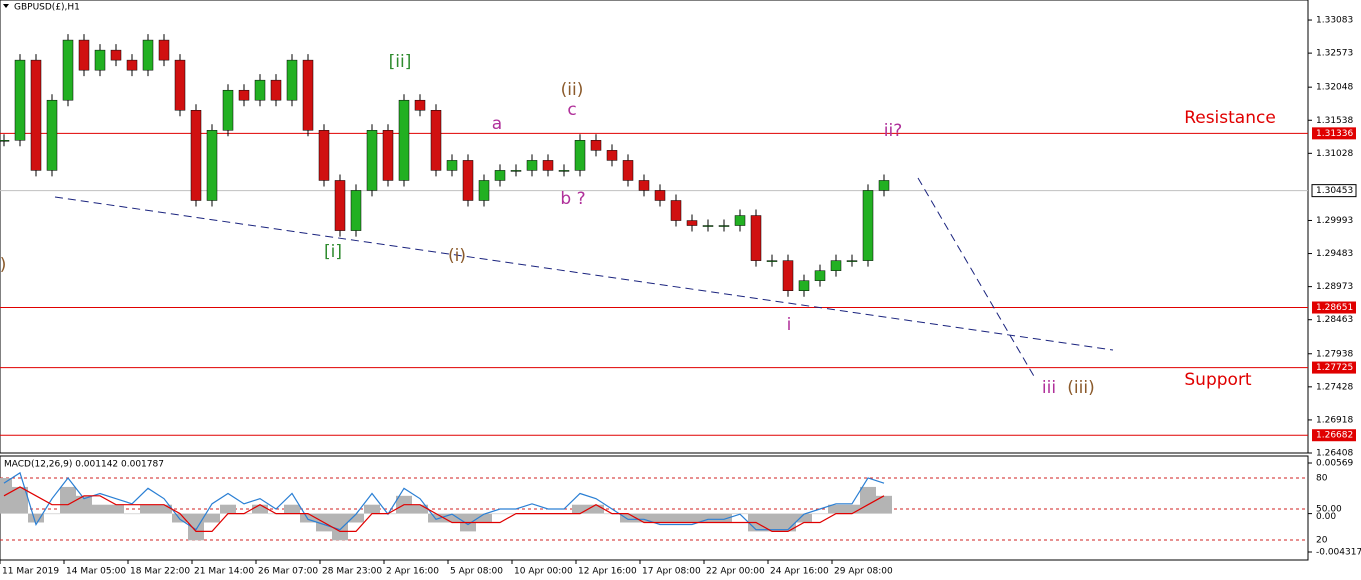 The height and width of the screenshot is (580, 1361). What do you see at coordinates (1334, 320) in the screenshot?
I see `y-tick-label: 1.28463` at bounding box center [1334, 320].